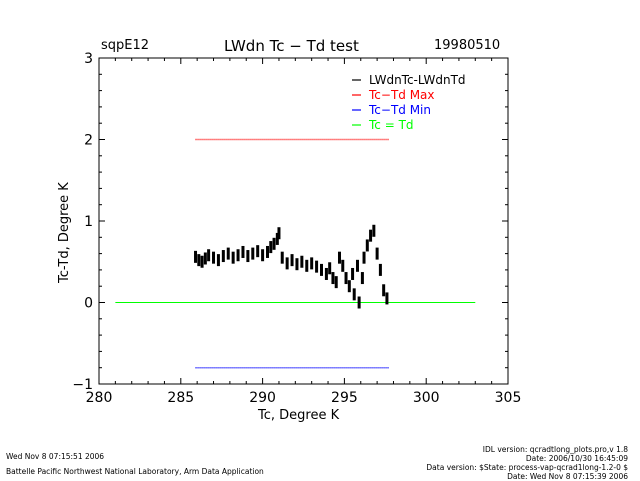 The width and height of the screenshot is (640, 481). I want to click on site-label: sqpE12, so click(125, 45).